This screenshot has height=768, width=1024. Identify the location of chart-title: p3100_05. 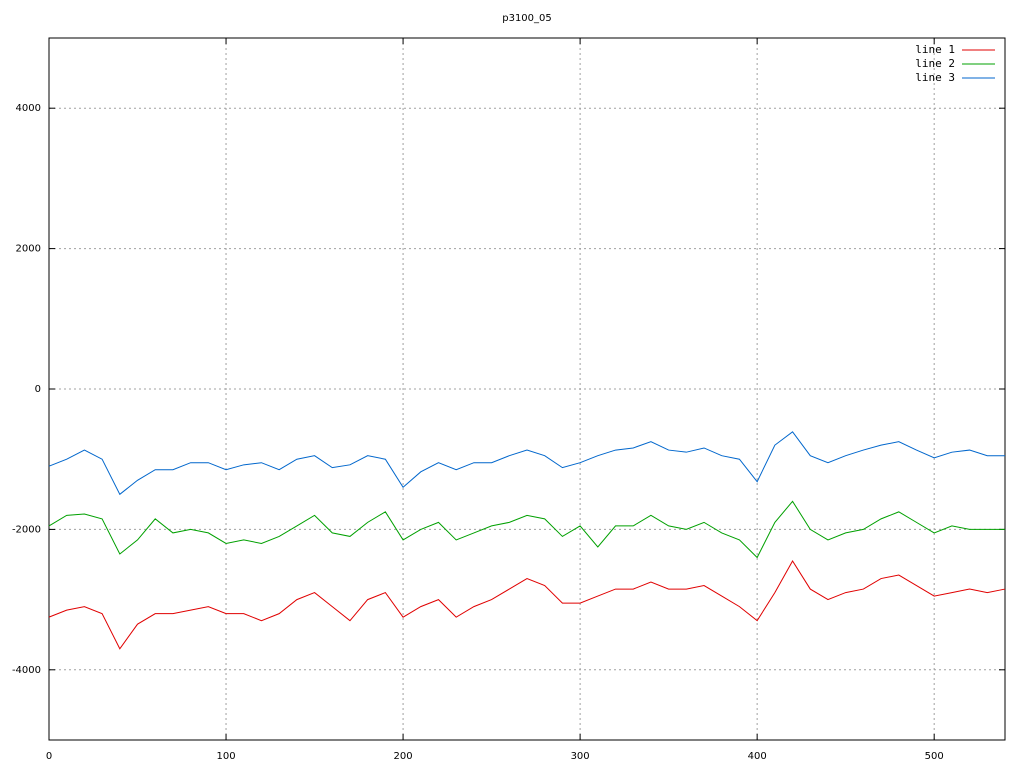
(527, 18).